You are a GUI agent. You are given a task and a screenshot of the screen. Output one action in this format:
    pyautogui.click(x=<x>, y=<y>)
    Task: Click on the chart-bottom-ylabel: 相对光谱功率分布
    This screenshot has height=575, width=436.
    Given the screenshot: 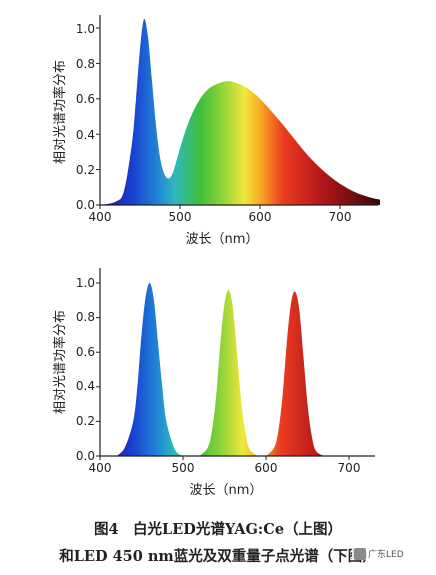 What is the action you would take?
    pyautogui.click(x=60, y=362)
    